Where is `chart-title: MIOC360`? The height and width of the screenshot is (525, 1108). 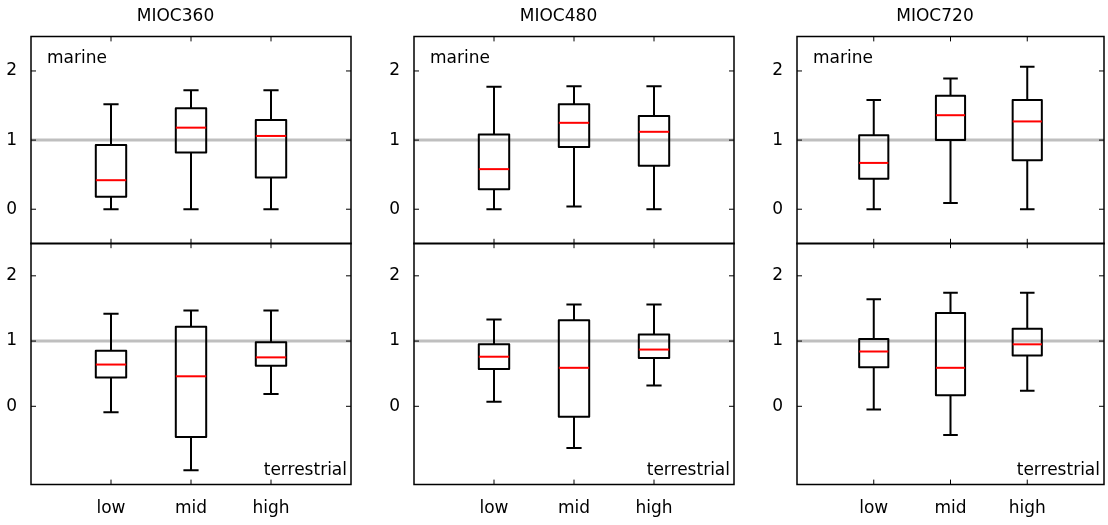 chart-title: MIOC360 is located at coordinates (175, 14).